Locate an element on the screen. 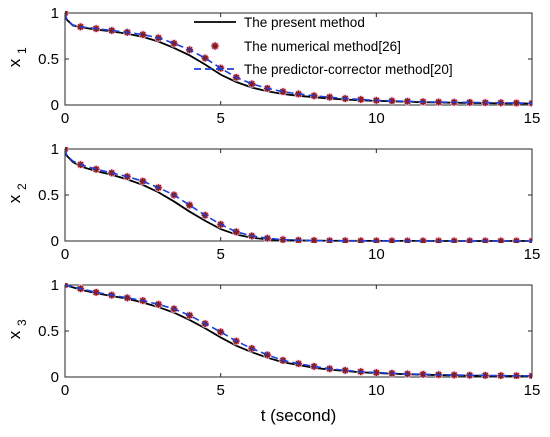  legend-entry: The present method is located at coordinates (279, 22).